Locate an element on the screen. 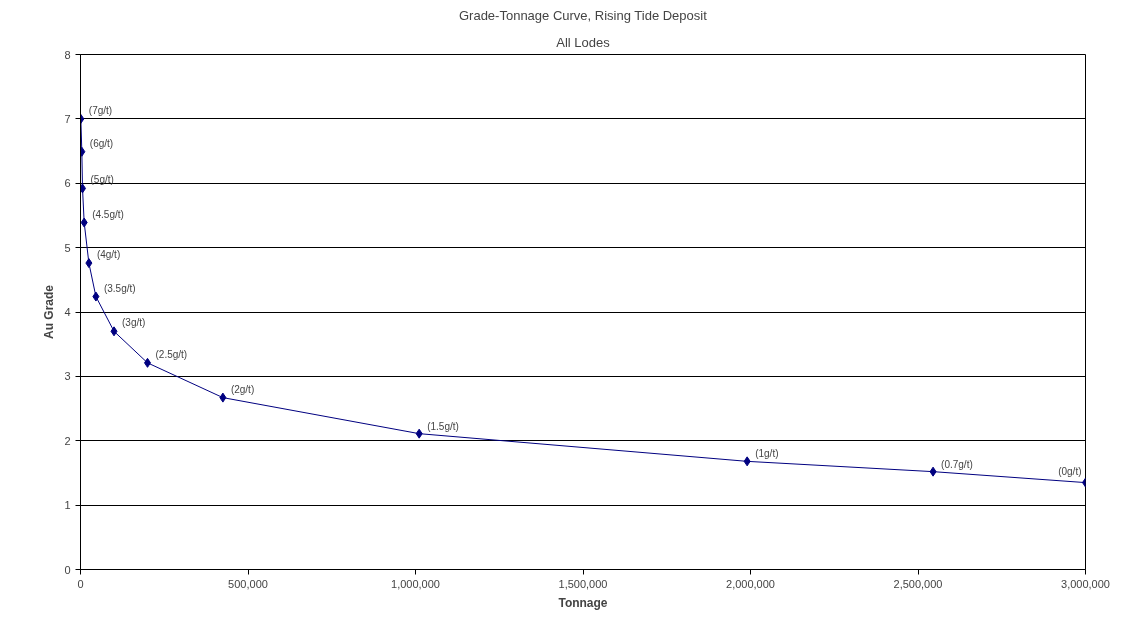 The width and height of the screenshot is (1127, 619). annotation: (2.5g/t) is located at coordinates (171, 354).